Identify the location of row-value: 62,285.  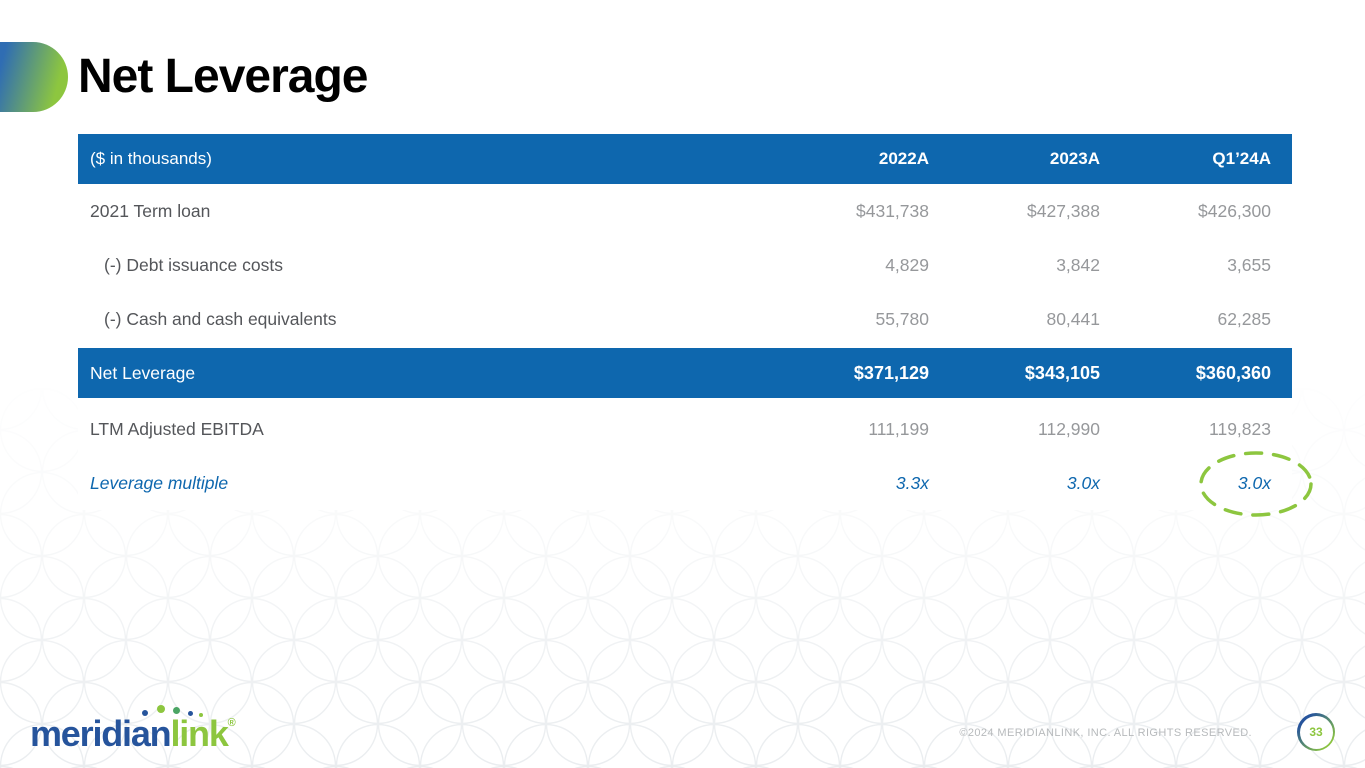
(1244, 318).